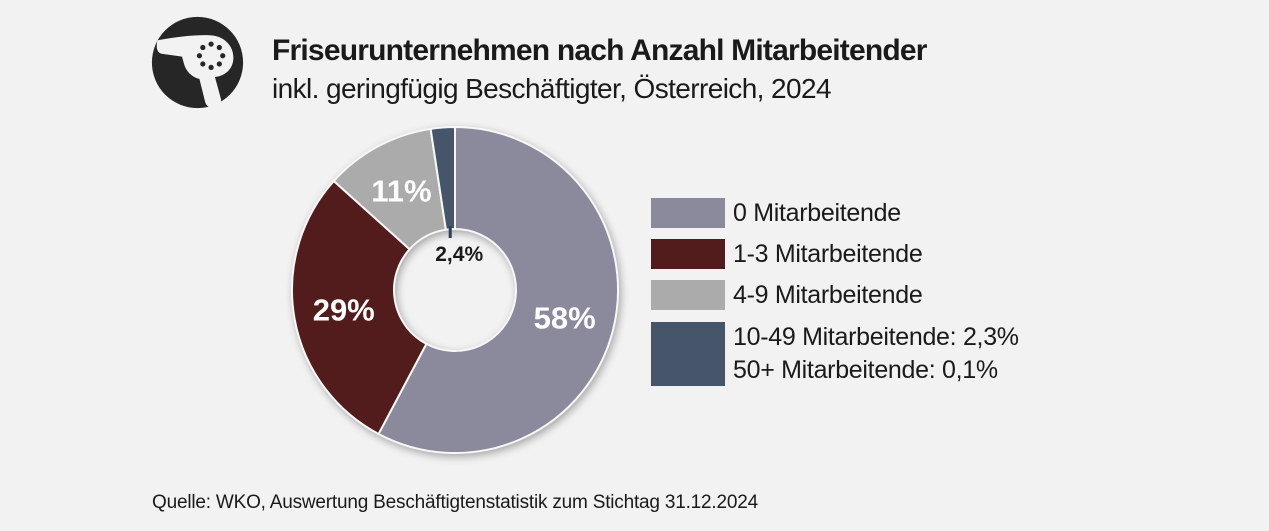 This screenshot has width=1269, height=531. I want to click on hairdryer-icon, so click(197, 62).